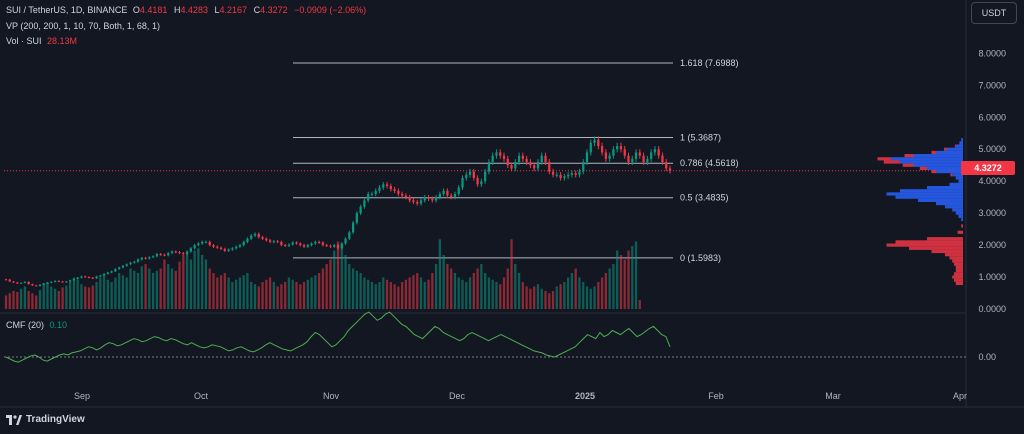 This screenshot has height=434, width=1024. What do you see at coordinates (704, 198) in the screenshot?
I see `fib-level-label: 0.5 (3.4835)` at bounding box center [704, 198].